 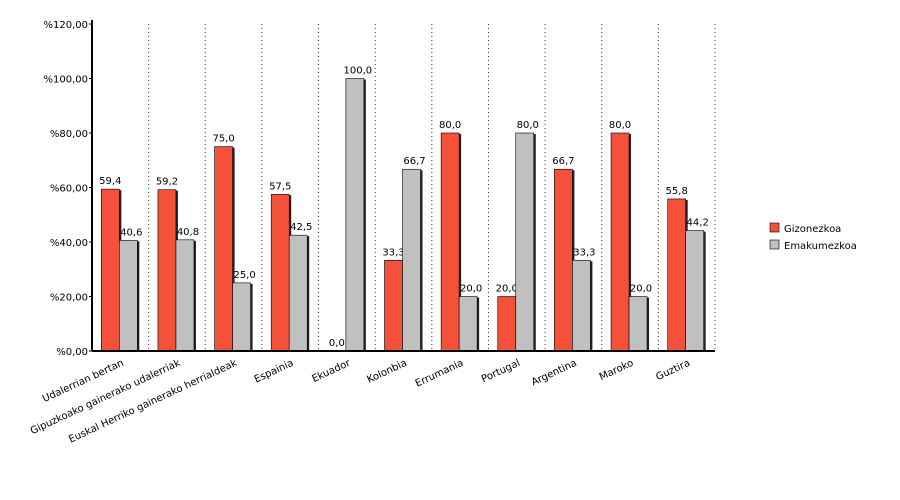 I want to click on value-label: 0,0, so click(x=337, y=343).